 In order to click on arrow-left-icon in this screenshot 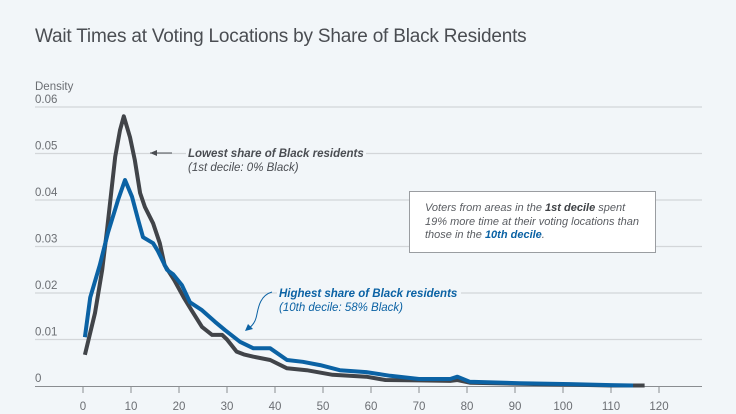, I will do `click(153, 153)`.